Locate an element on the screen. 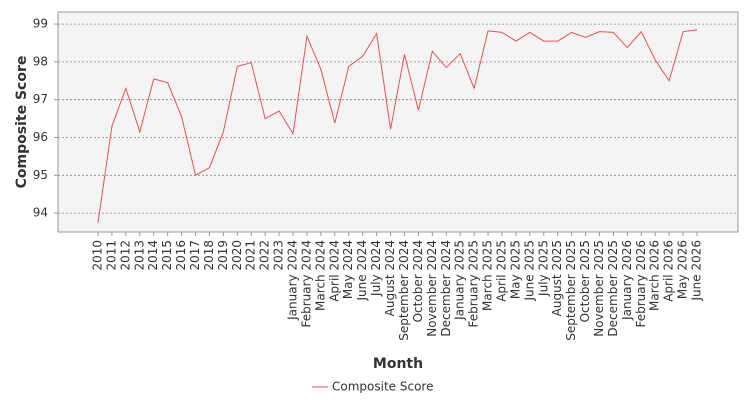  x-tick-label: 2019 is located at coordinates (223, 255).